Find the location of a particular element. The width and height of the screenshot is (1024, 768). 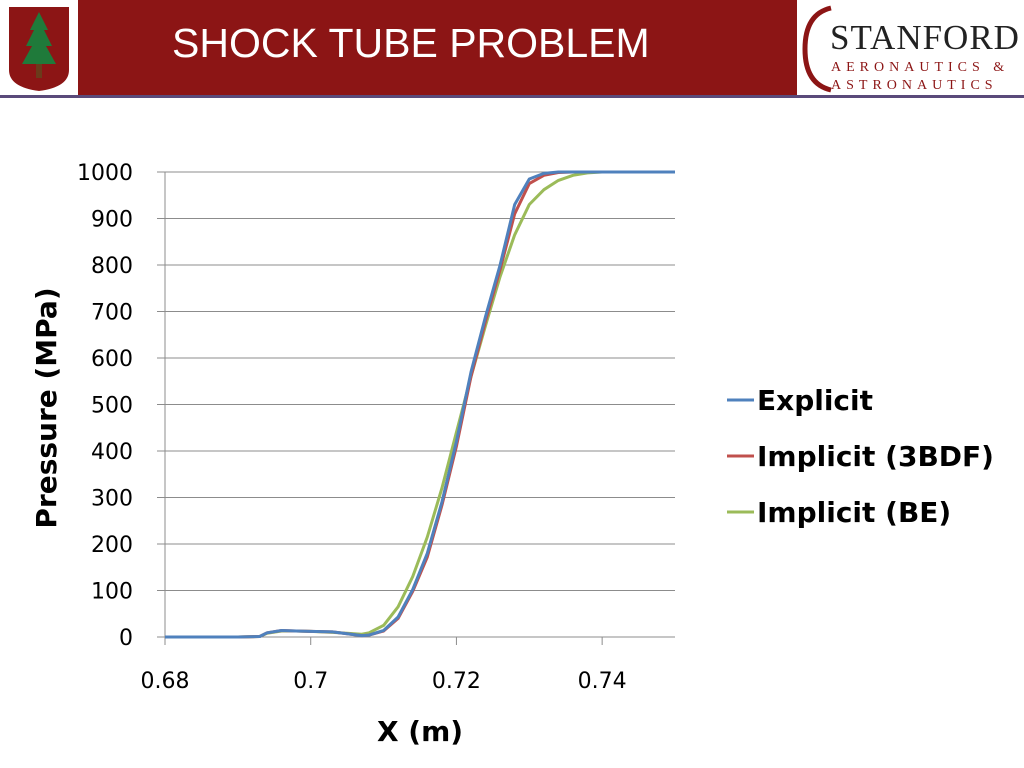

y-tick-label: 200 is located at coordinates (112, 545).